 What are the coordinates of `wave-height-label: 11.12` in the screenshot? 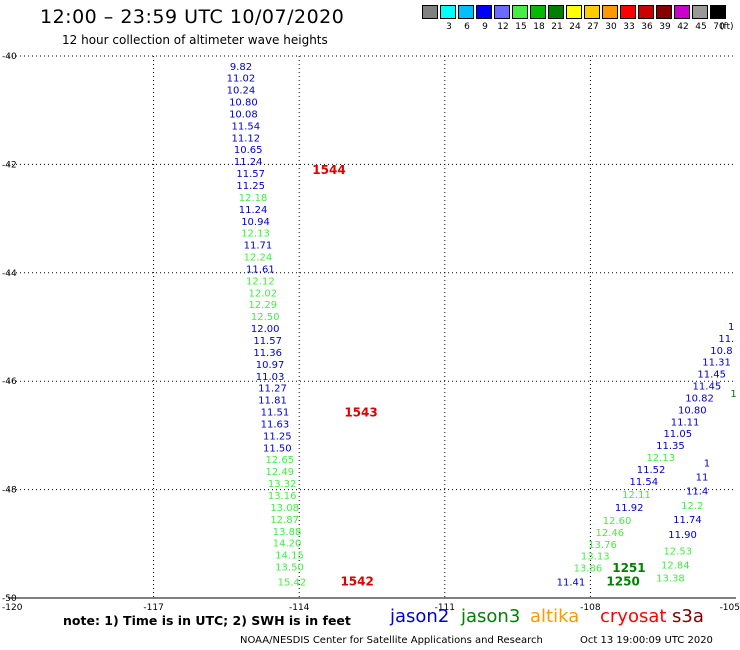 It's located at (245, 138).